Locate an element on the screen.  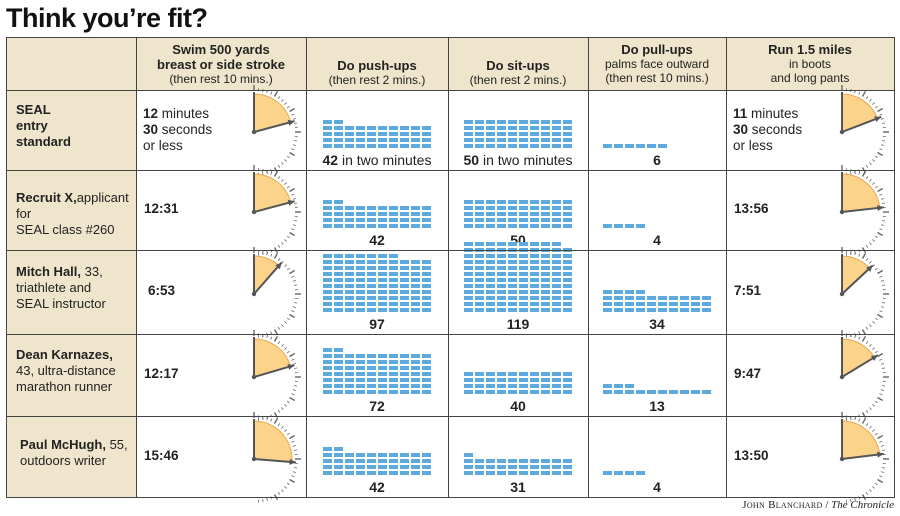
participant-name-line: standard is located at coordinates (43, 141).